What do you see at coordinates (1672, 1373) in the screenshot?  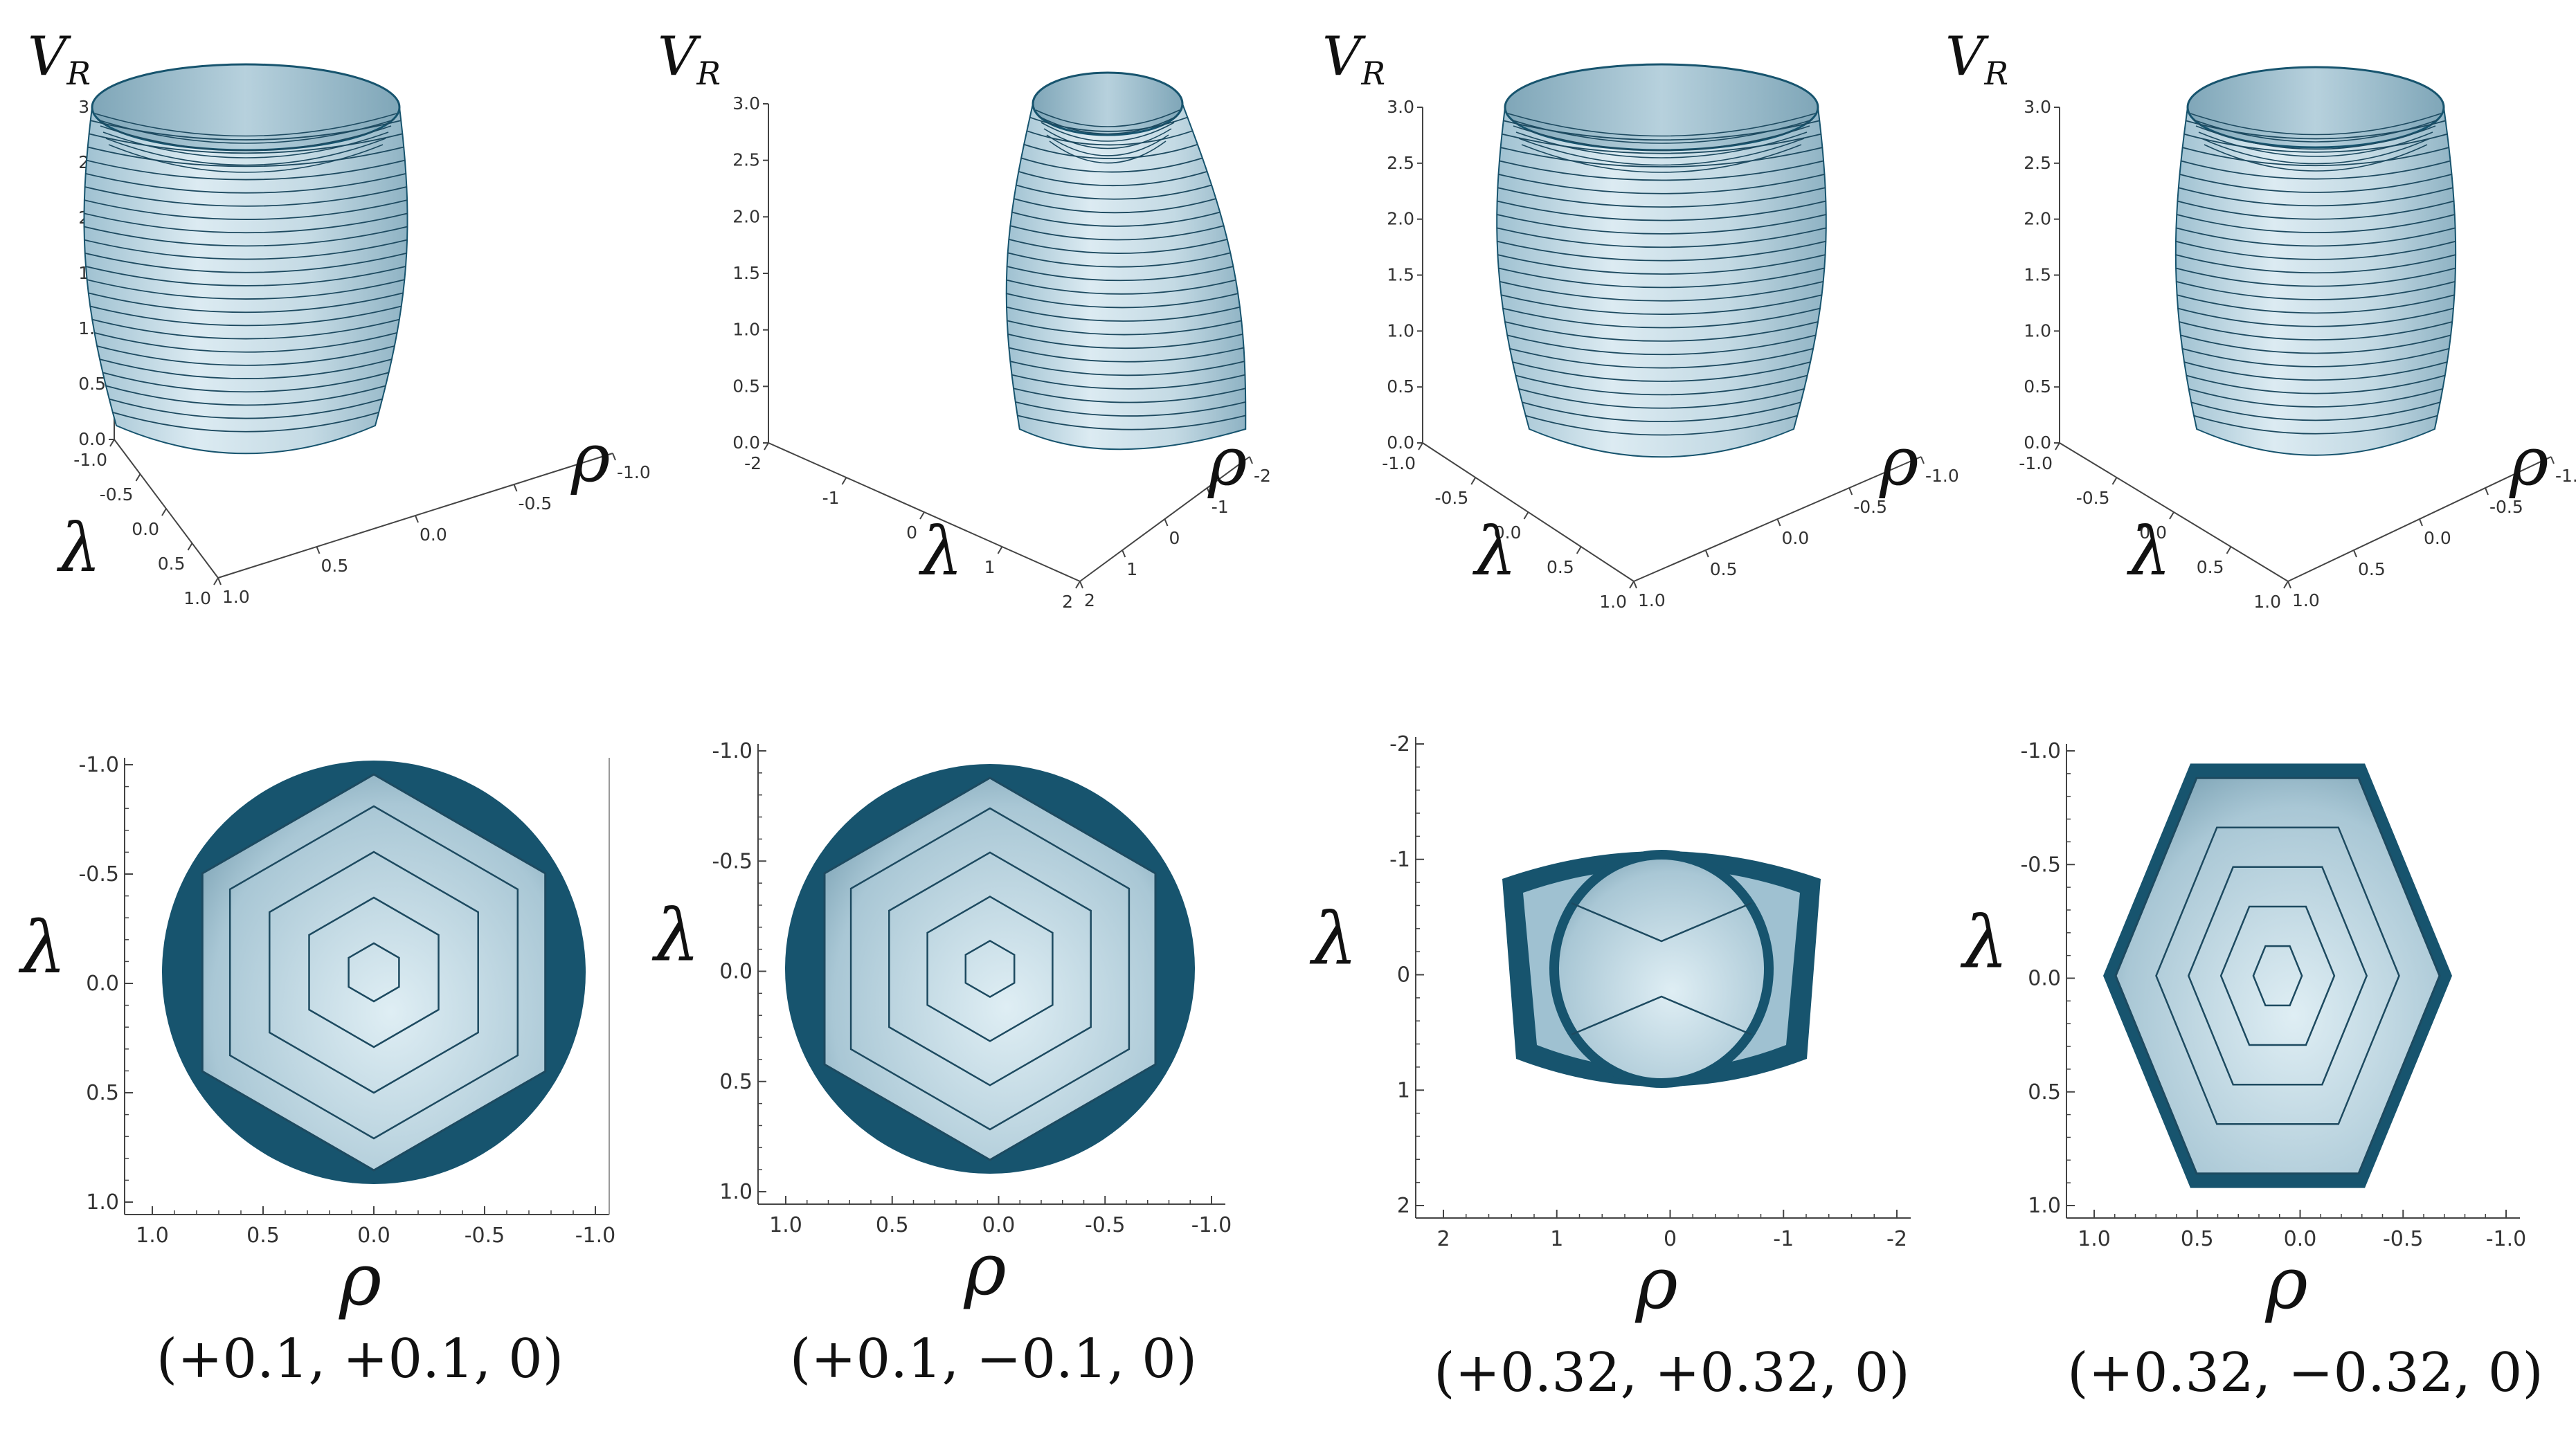 I see `panel-caption: (+0.32, +0.32, 0)` at bounding box center [1672, 1373].